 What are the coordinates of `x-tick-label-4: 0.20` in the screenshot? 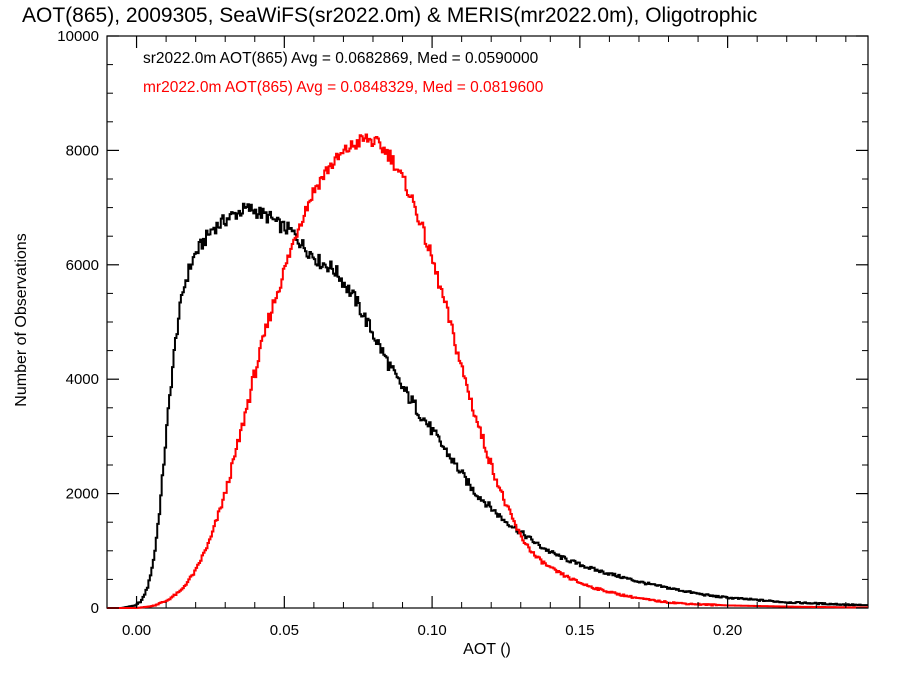 It's located at (727, 630).